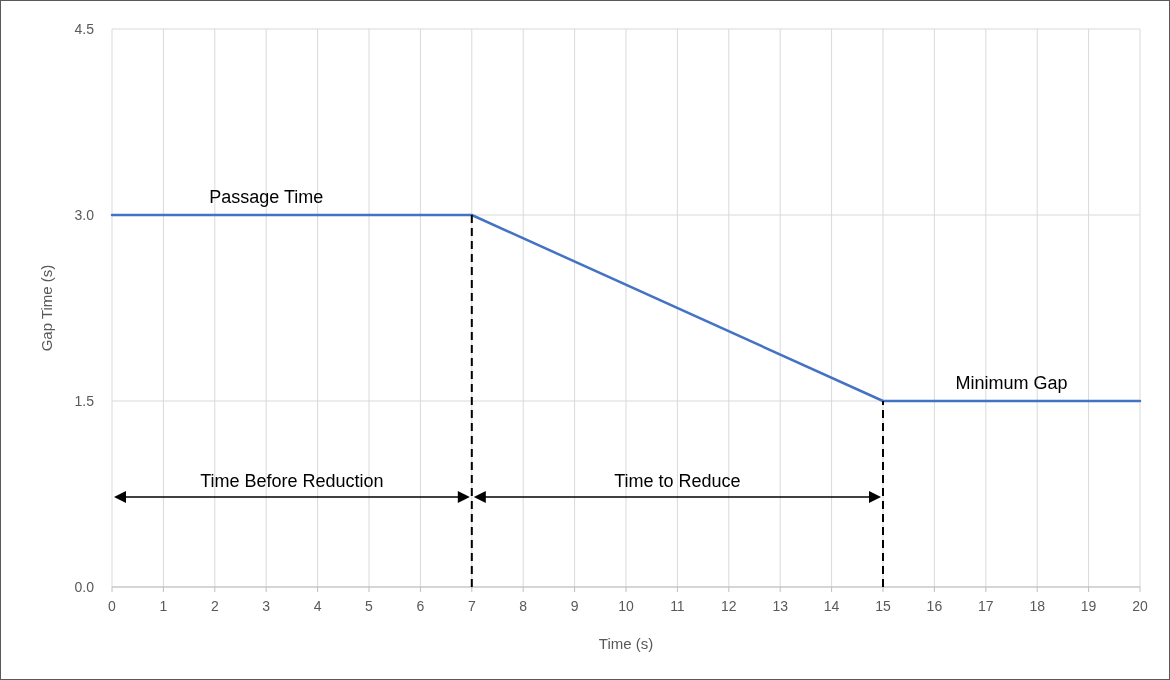 The height and width of the screenshot is (680, 1170). I want to click on x-tick-label: 20, so click(1140, 606).